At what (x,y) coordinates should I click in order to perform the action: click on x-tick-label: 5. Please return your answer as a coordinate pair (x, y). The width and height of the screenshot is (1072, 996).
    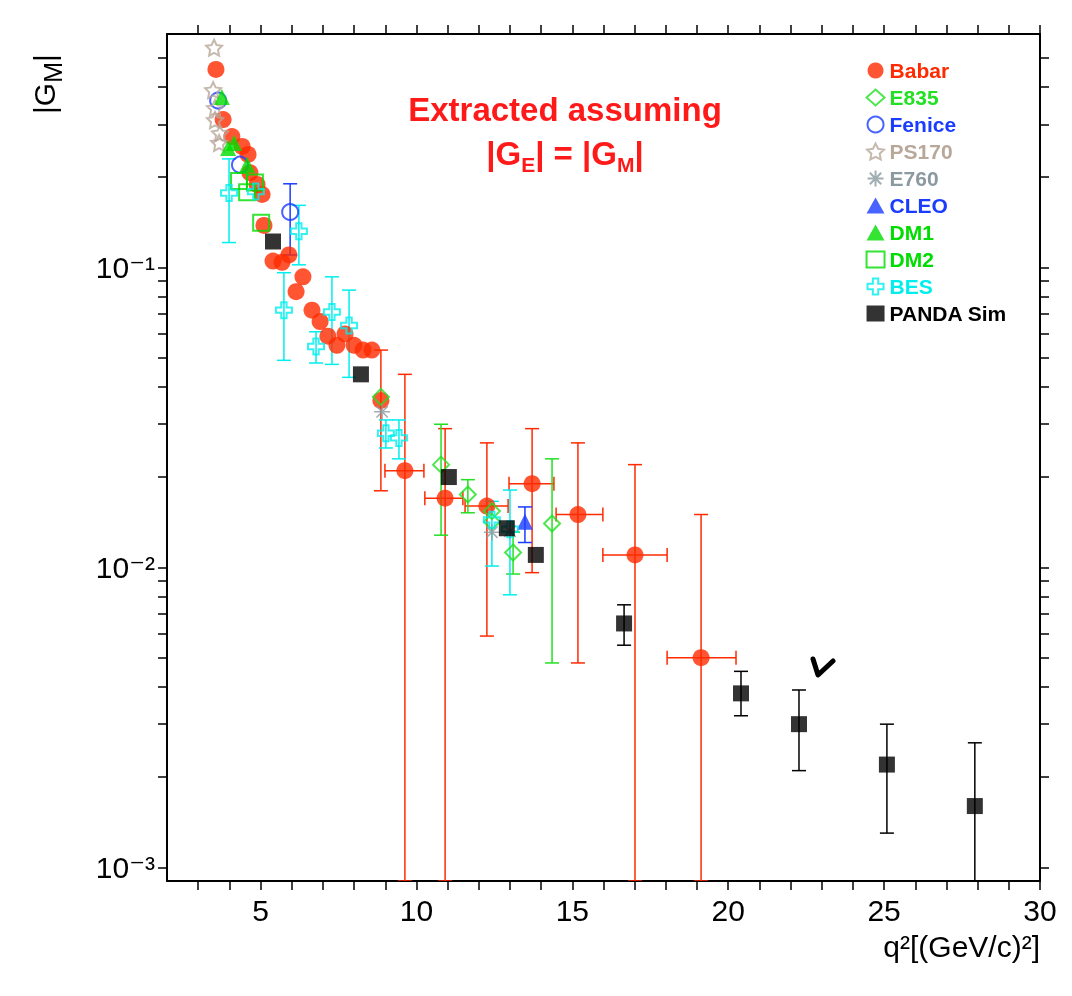
    Looking at the image, I should click on (260, 910).